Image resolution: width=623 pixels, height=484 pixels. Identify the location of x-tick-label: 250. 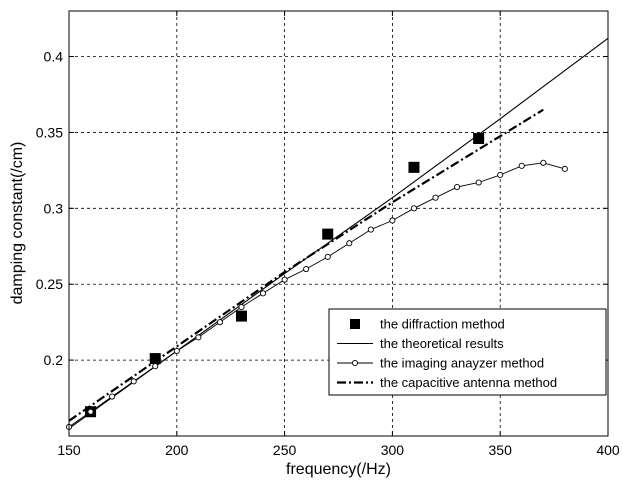
(285, 450).